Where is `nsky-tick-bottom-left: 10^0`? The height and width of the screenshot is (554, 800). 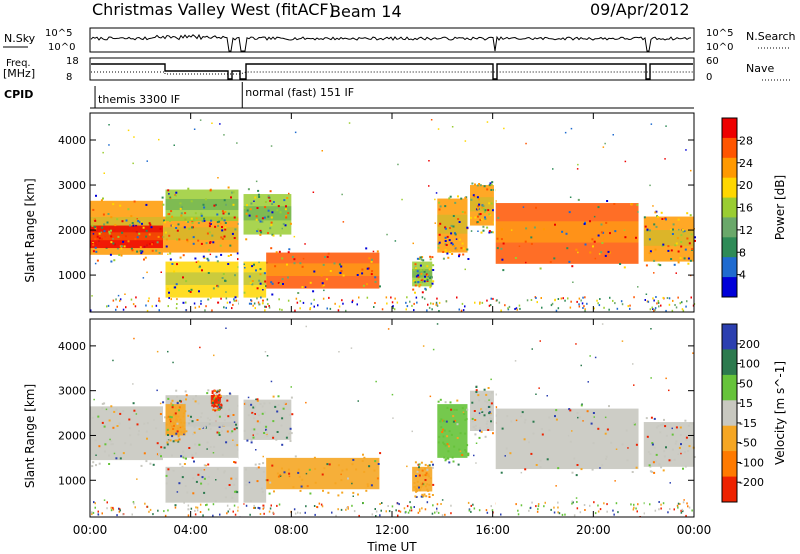
nsky-tick-bottom-left: 10^0 is located at coordinates (61, 47).